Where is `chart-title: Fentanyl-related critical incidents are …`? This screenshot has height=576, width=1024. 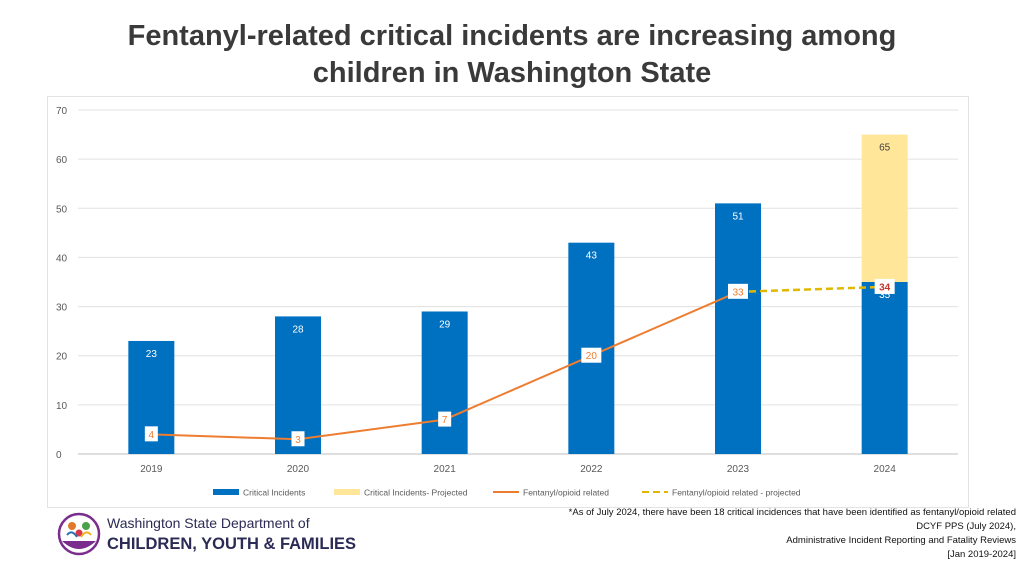
chart-title: Fentanyl-related critical incidents are … is located at coordinates (512, 55).